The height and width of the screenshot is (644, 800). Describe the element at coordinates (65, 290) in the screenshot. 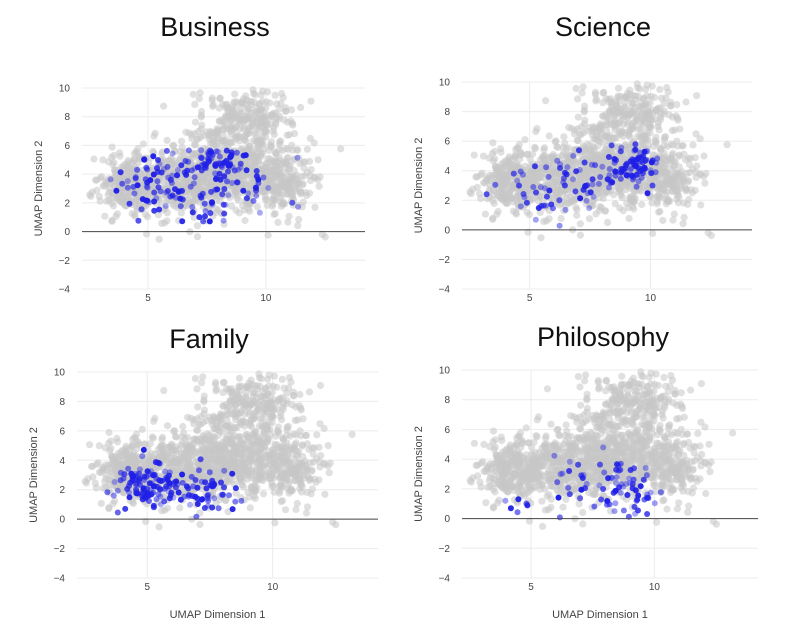

I see `y-tick-label: −4` at that location.